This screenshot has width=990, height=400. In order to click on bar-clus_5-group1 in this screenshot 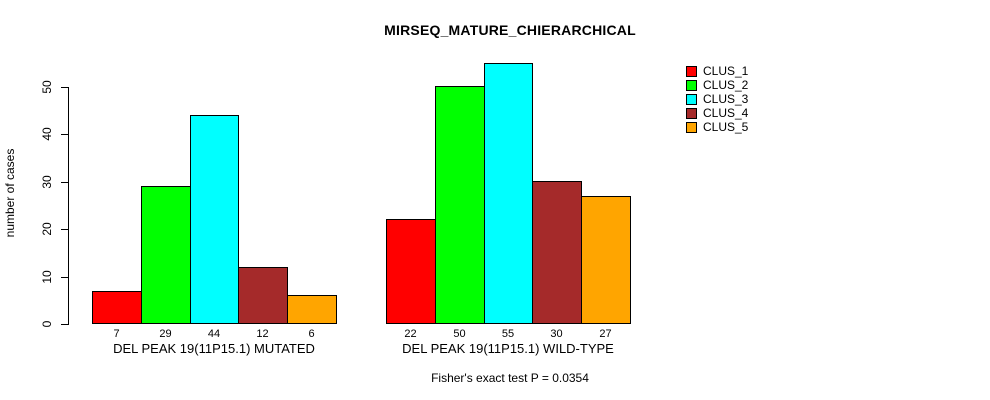, I will do `click(312, 309)`.